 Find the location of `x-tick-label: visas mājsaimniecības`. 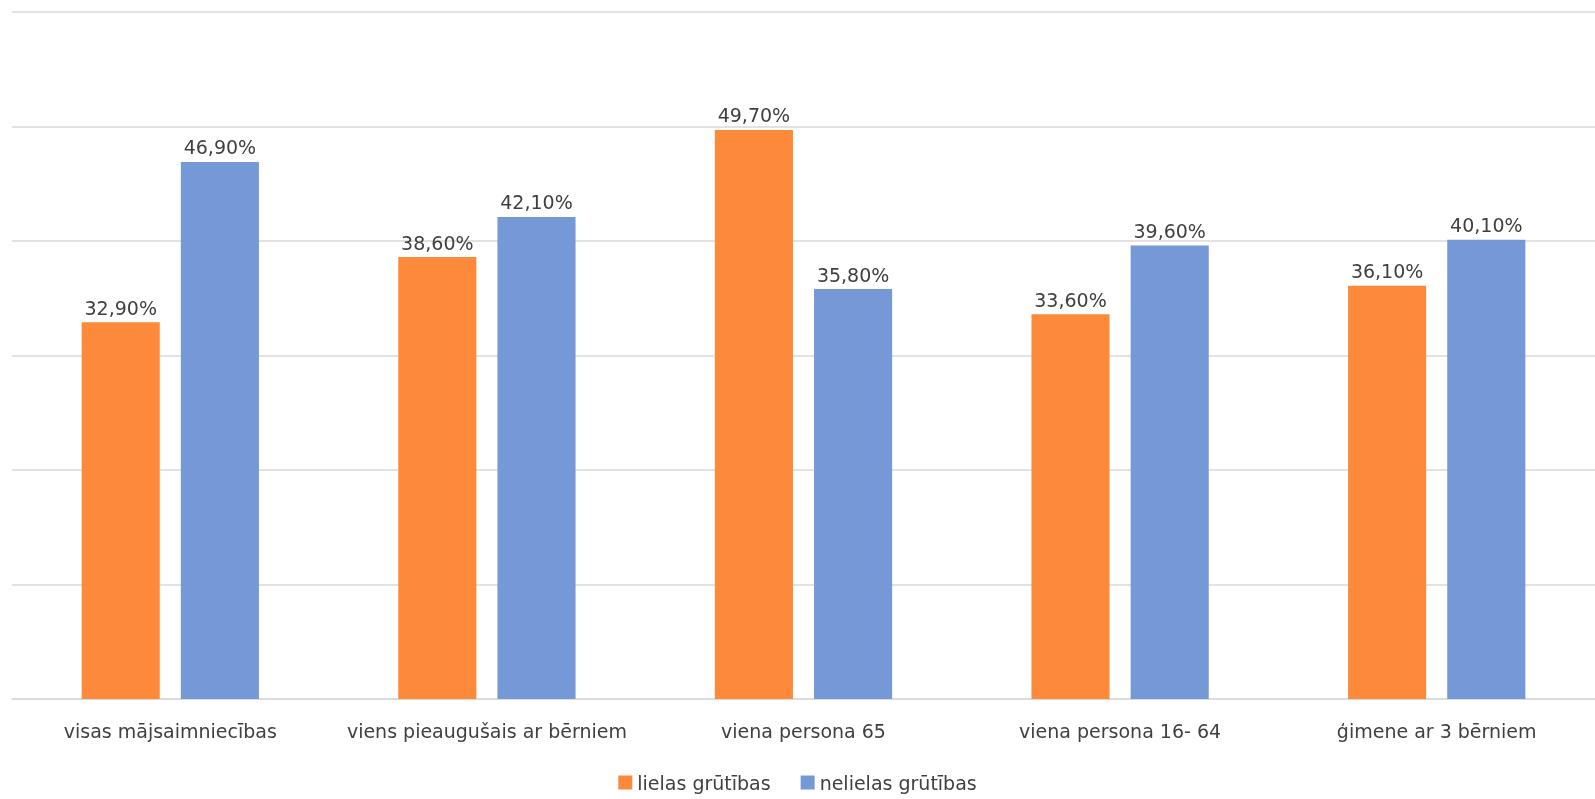

x-tick-label: visas mājsaimniecības is located at coordinates (170, 730).